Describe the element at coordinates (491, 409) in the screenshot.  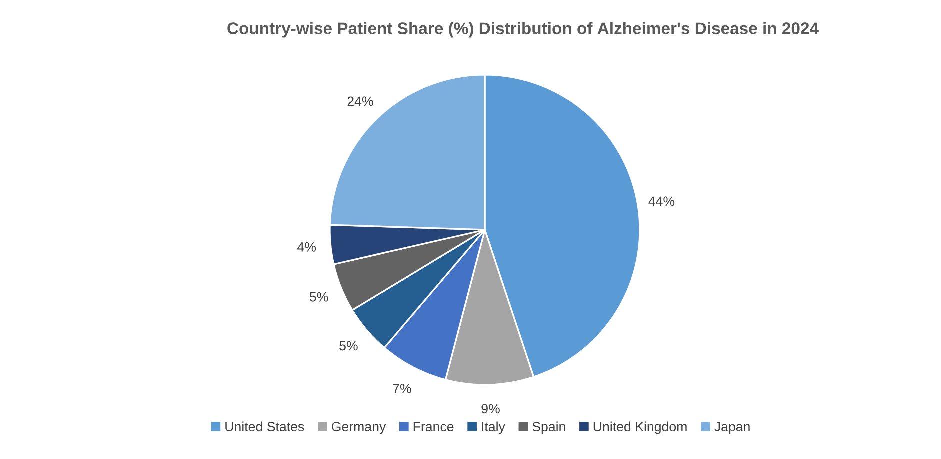
I see `data-label: 9%` at that location.